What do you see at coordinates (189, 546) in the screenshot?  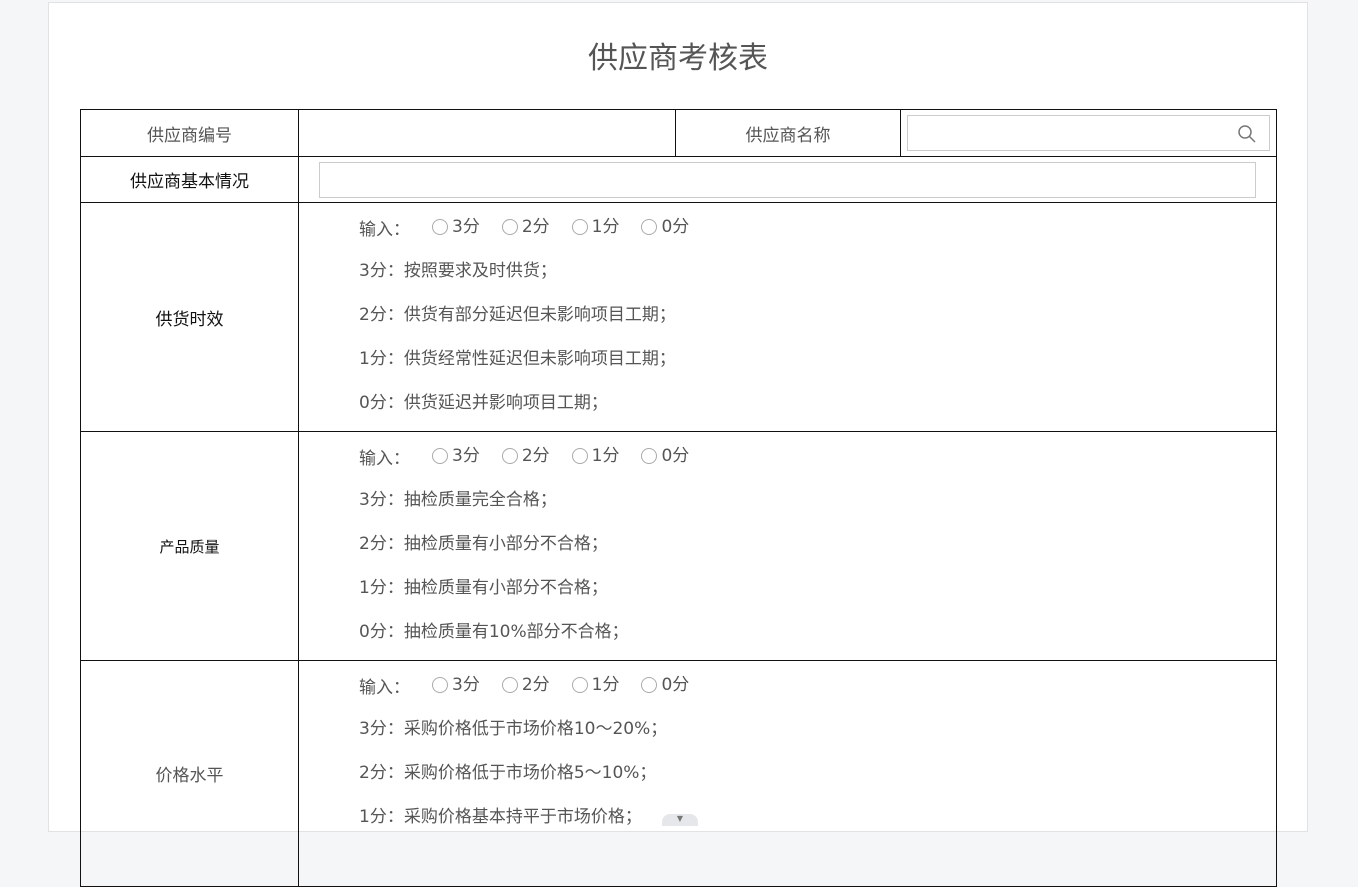 I see `section-label: 产品质量` at bounding box center [189, 546].